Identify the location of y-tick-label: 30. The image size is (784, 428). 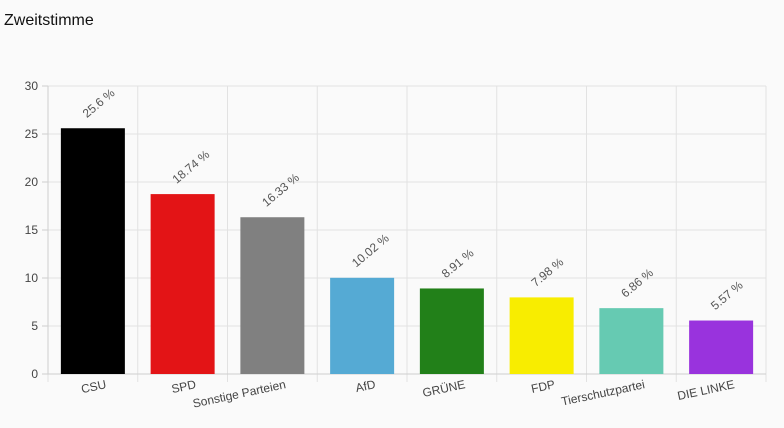
(32, 86).